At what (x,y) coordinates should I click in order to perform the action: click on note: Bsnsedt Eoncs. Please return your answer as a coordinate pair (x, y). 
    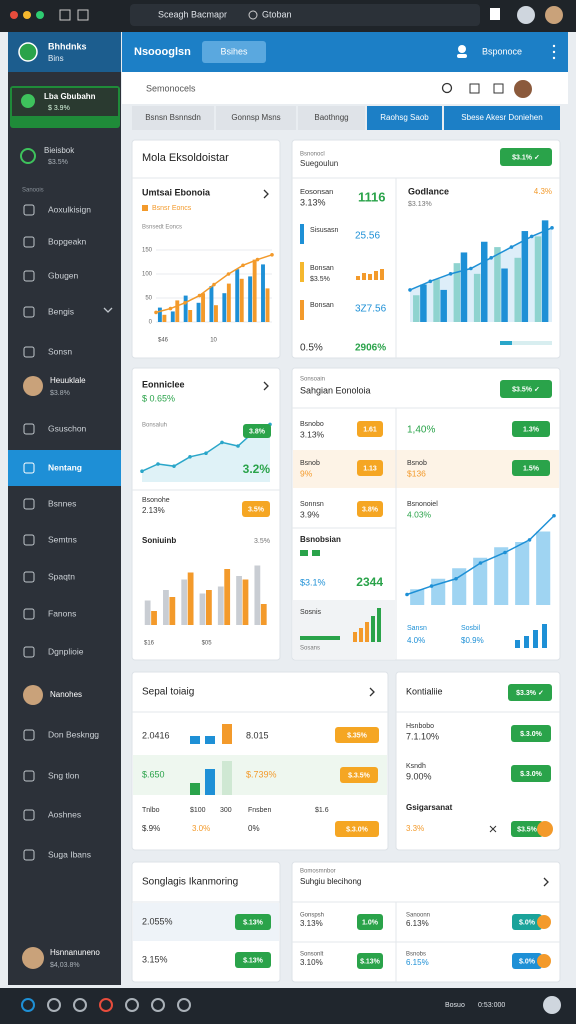
    Looking at the image, I should click on (162, 228).